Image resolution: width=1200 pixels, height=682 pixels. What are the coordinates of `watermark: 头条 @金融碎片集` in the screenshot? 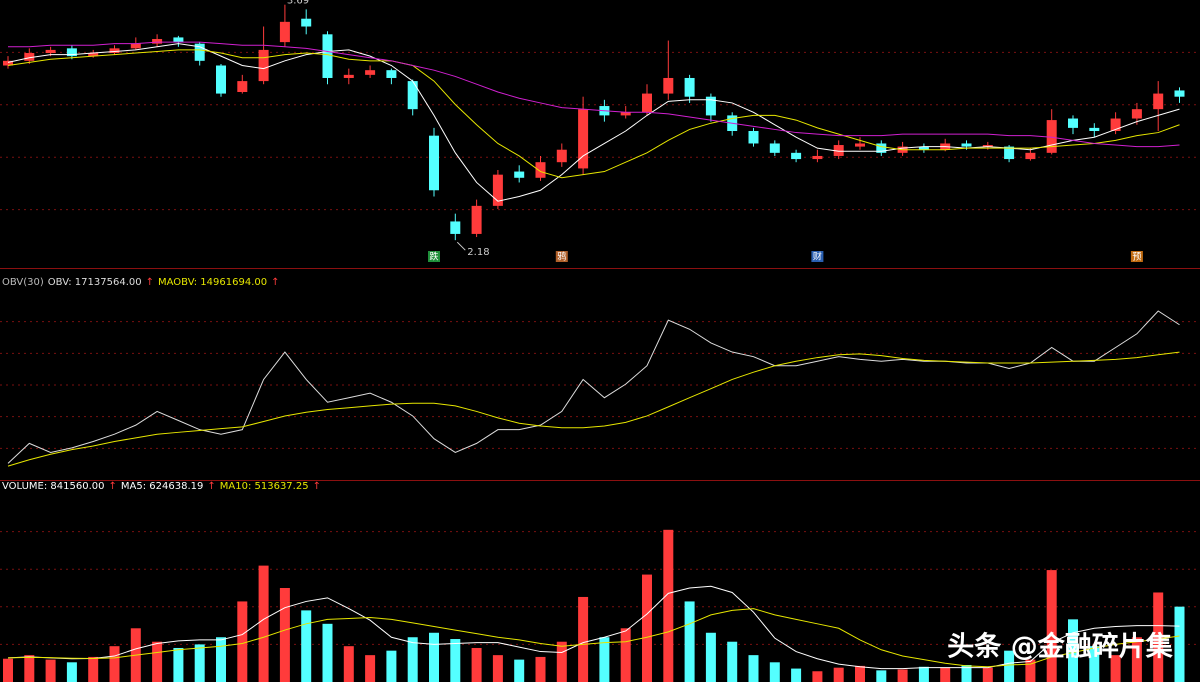 It's located at (1060, 647).